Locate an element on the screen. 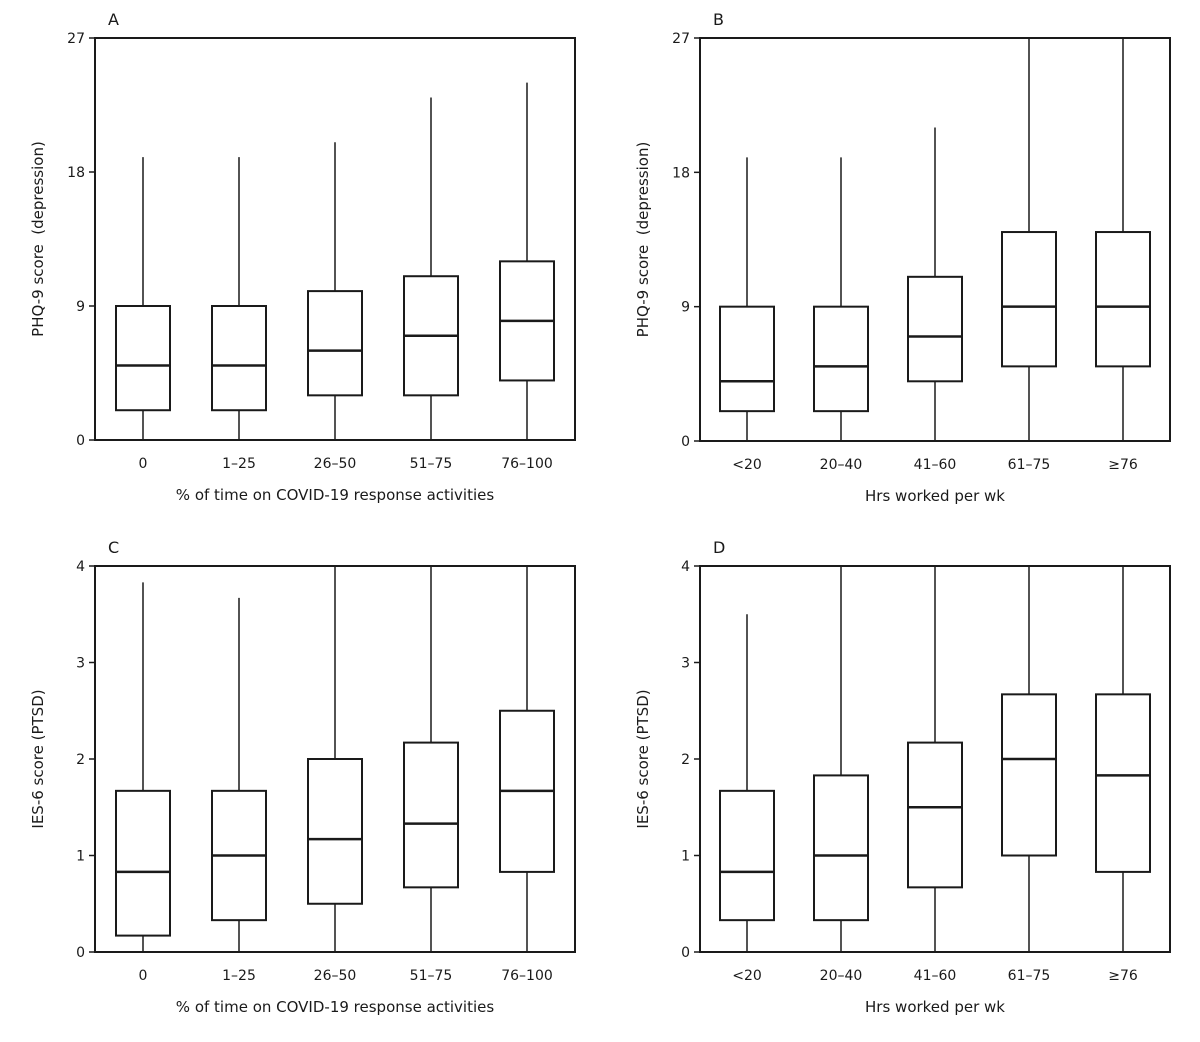 Image resolution: width=1200 pixels, height=1042 pixels. panel-letter: A is located at coordinates (113, 19).